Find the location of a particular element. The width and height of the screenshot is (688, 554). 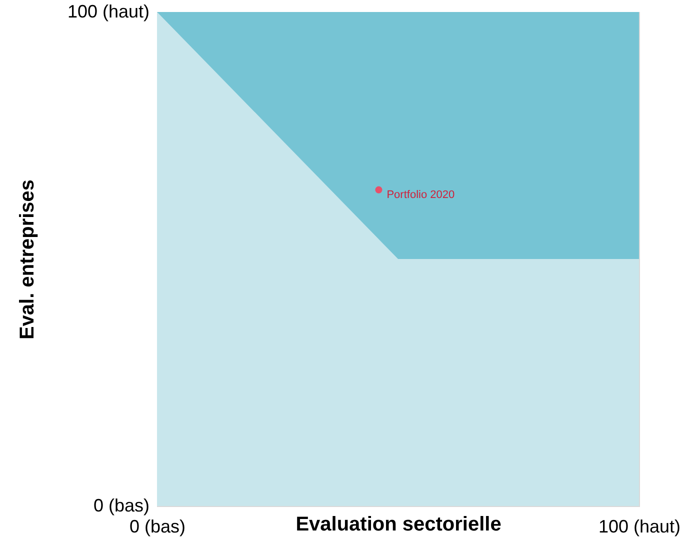

series-label: Portfolio 2020 is located at coordinates (420, 194).